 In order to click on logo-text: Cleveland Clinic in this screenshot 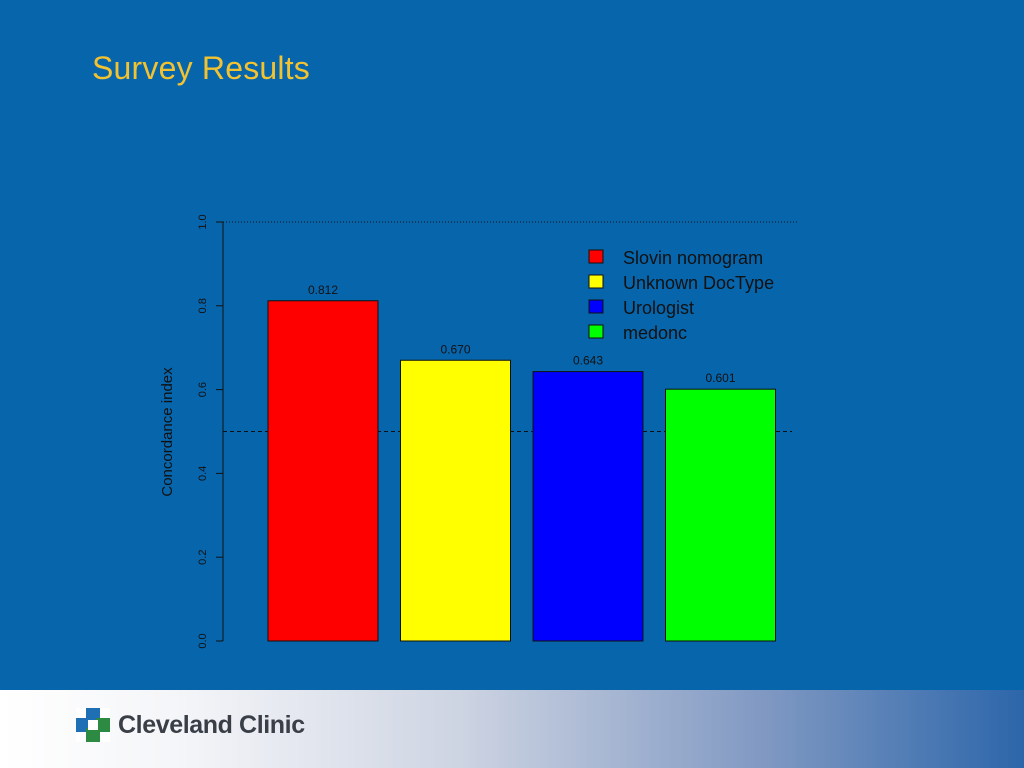, I will do `click(211, 724)`.